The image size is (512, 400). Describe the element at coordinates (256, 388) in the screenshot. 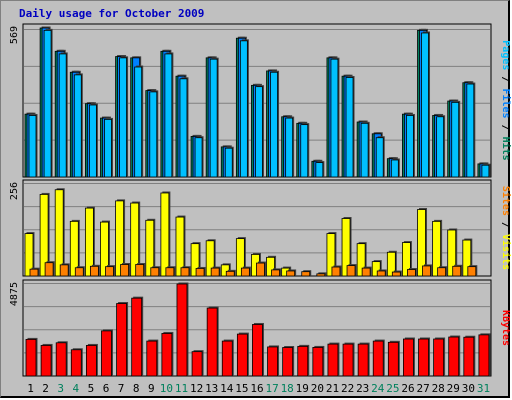

I see `x-tick-label: 16` at that location.